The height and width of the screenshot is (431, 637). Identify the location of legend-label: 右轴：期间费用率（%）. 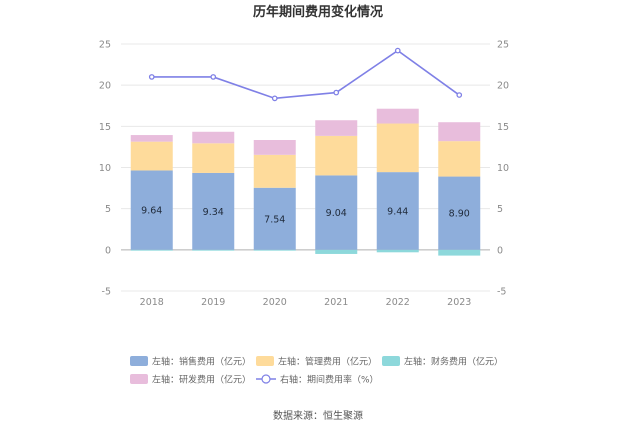
(329, 380).